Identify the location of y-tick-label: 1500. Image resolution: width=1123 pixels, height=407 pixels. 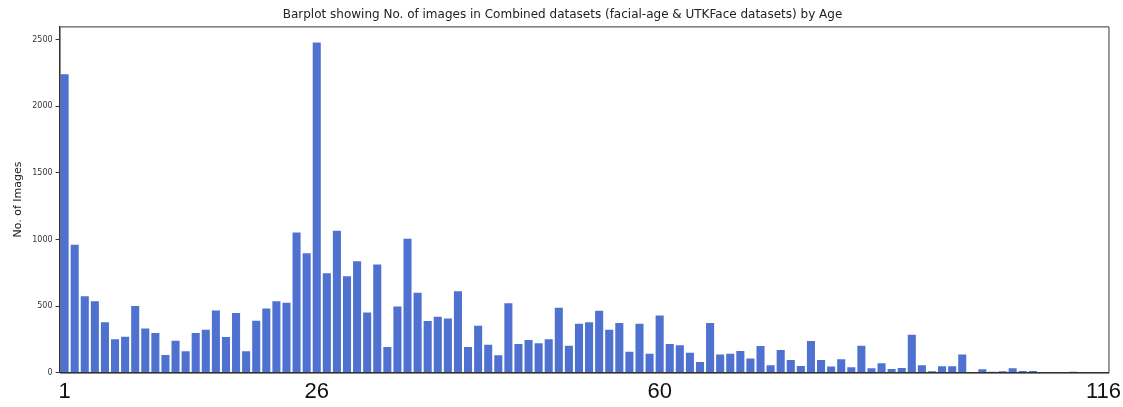
(42, 172).